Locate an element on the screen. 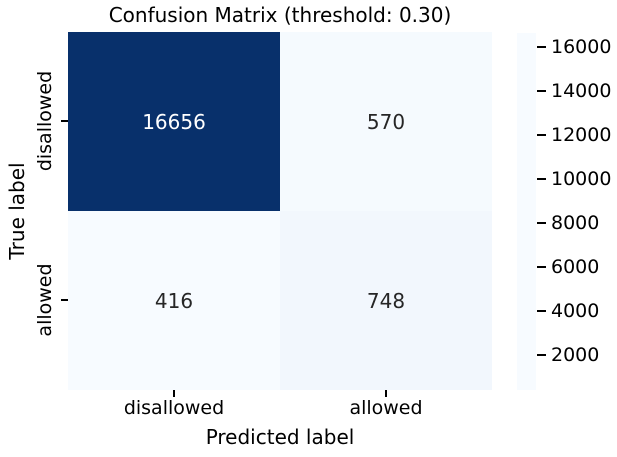 This screenshot has width=617, height=457. y-axis-label: True label is located at coordinates (17, 211).